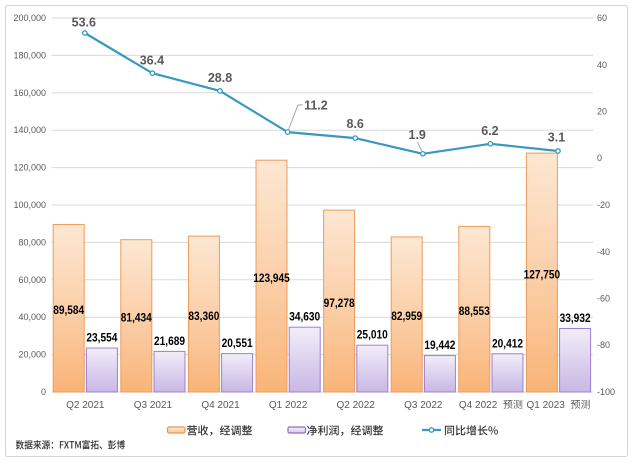  I want to click on svg-text: 28.8, so click(220, 78).